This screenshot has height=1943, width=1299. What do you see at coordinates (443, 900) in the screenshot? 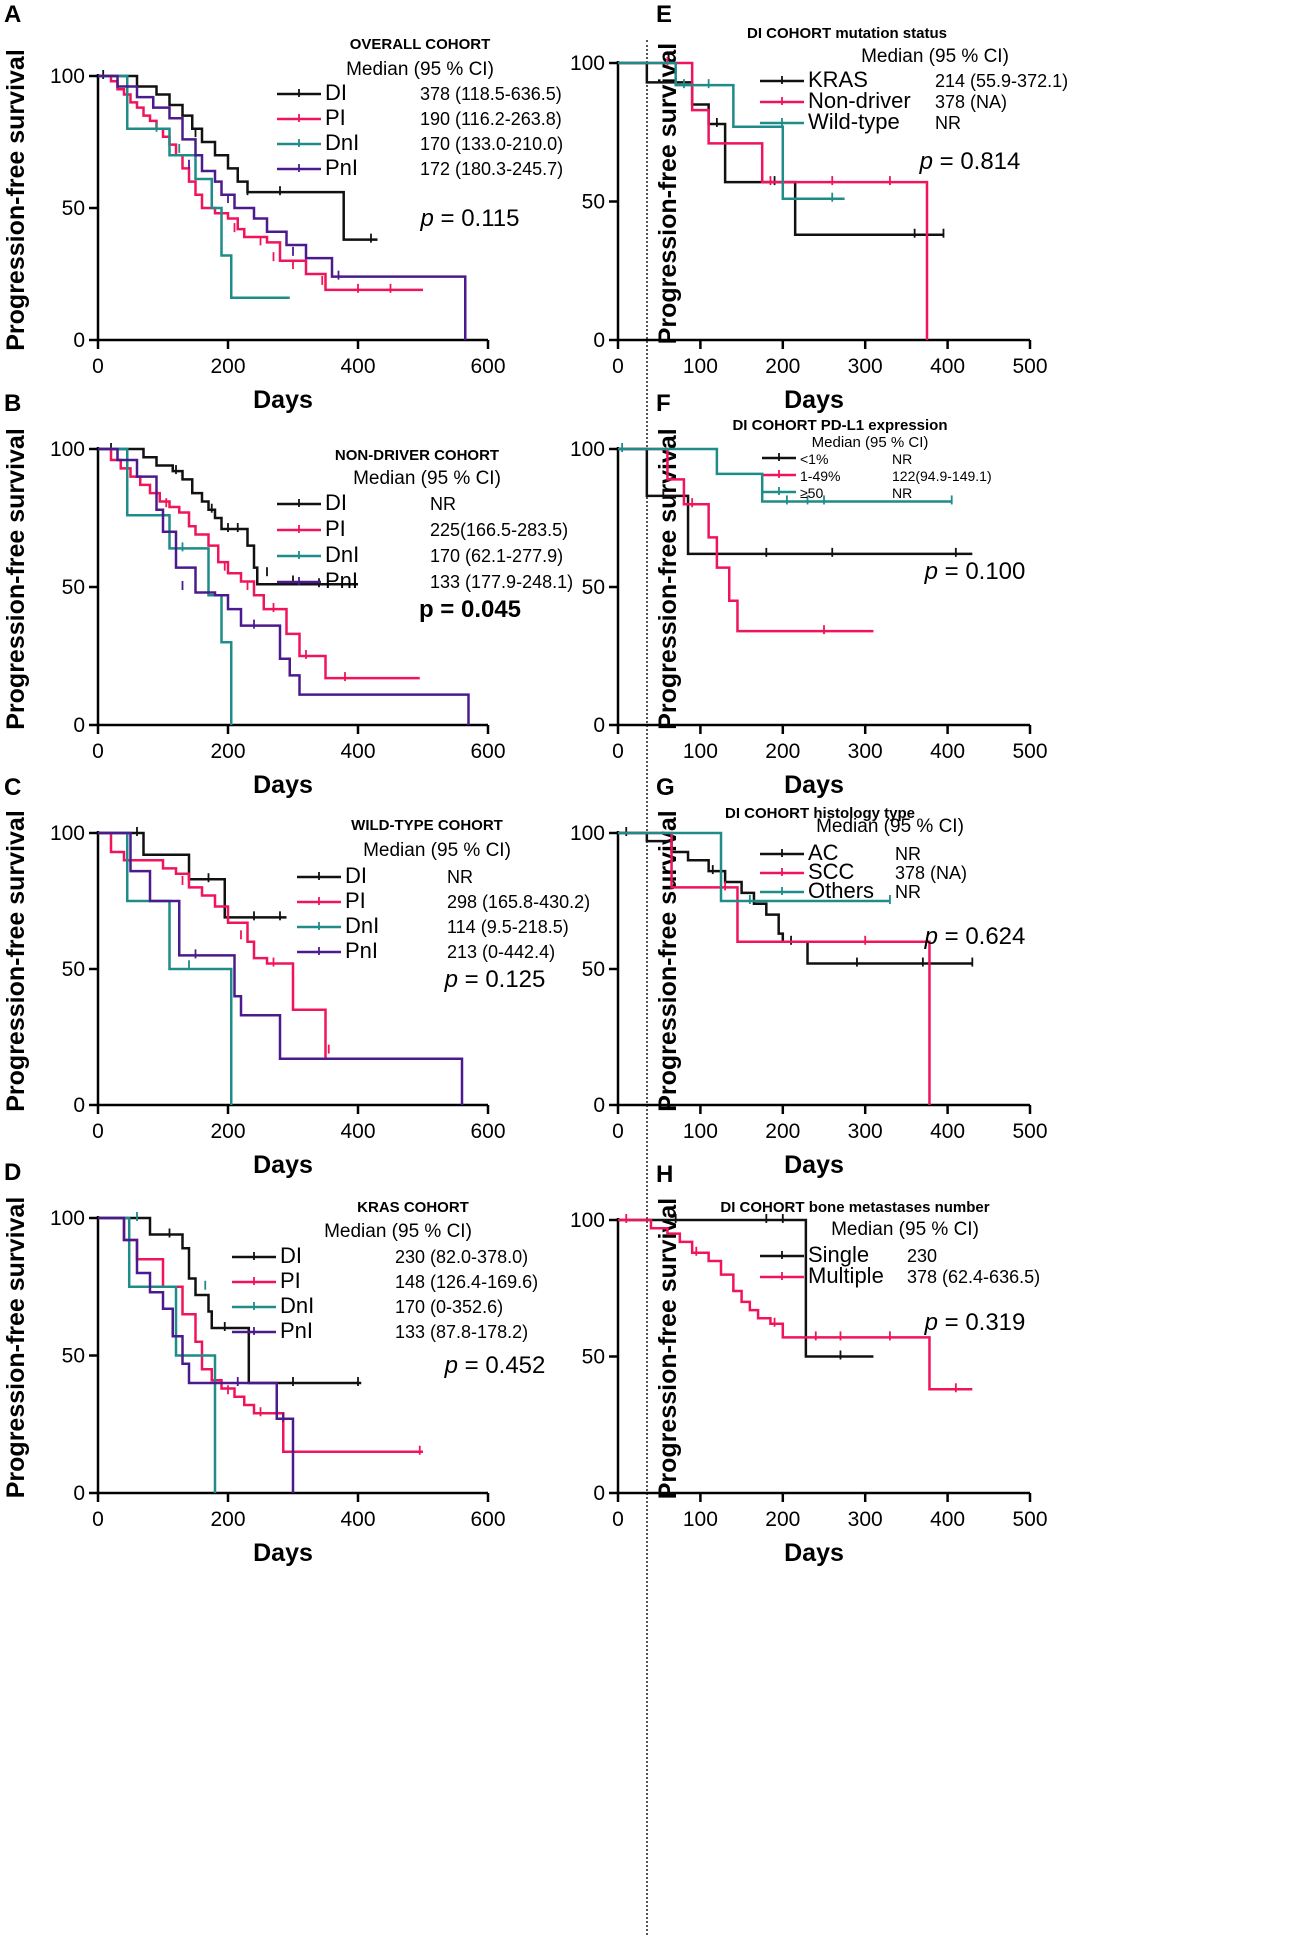
I see `legend-item-pi: PI 298 (165.8-430.2)` at bounding box center [443, 900].